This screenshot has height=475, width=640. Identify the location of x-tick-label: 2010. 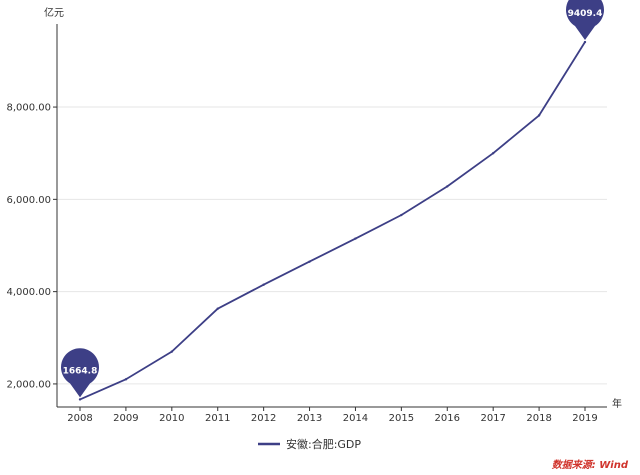
(171, 418).